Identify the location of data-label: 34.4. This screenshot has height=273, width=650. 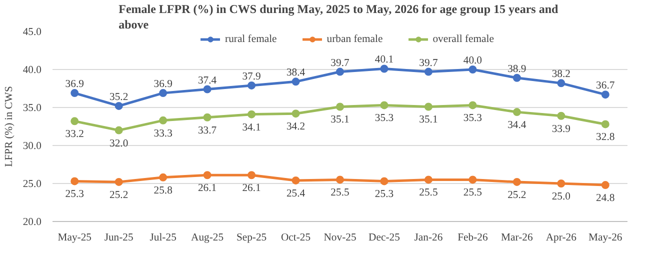
(517, 126).